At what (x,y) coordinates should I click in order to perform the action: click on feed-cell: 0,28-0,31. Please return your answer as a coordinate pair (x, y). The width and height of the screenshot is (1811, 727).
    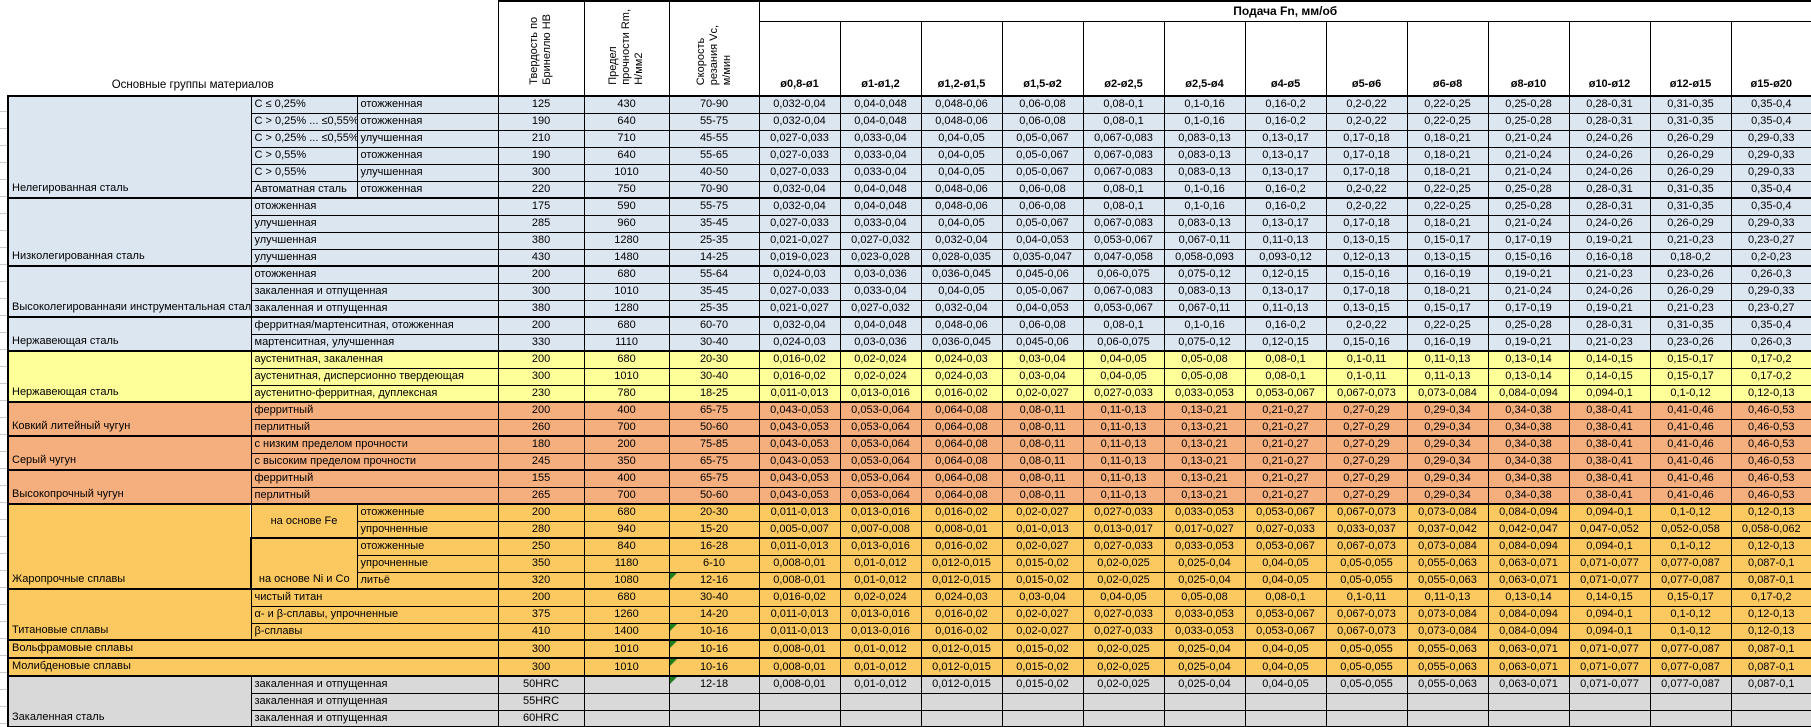
    Looking at the image, I should click on (1609, 189).